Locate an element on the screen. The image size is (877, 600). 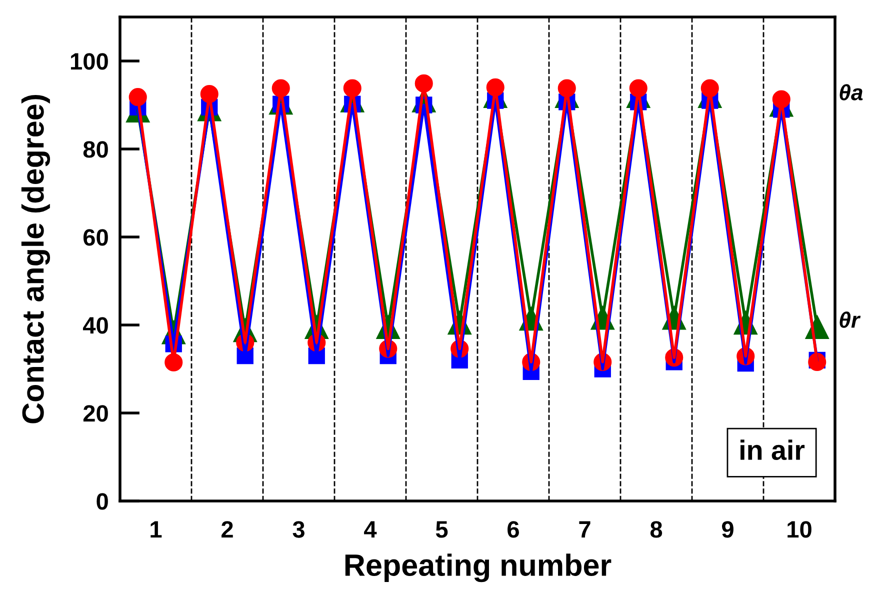
x-tick-label: 6 is located at coordinates (513, 529).